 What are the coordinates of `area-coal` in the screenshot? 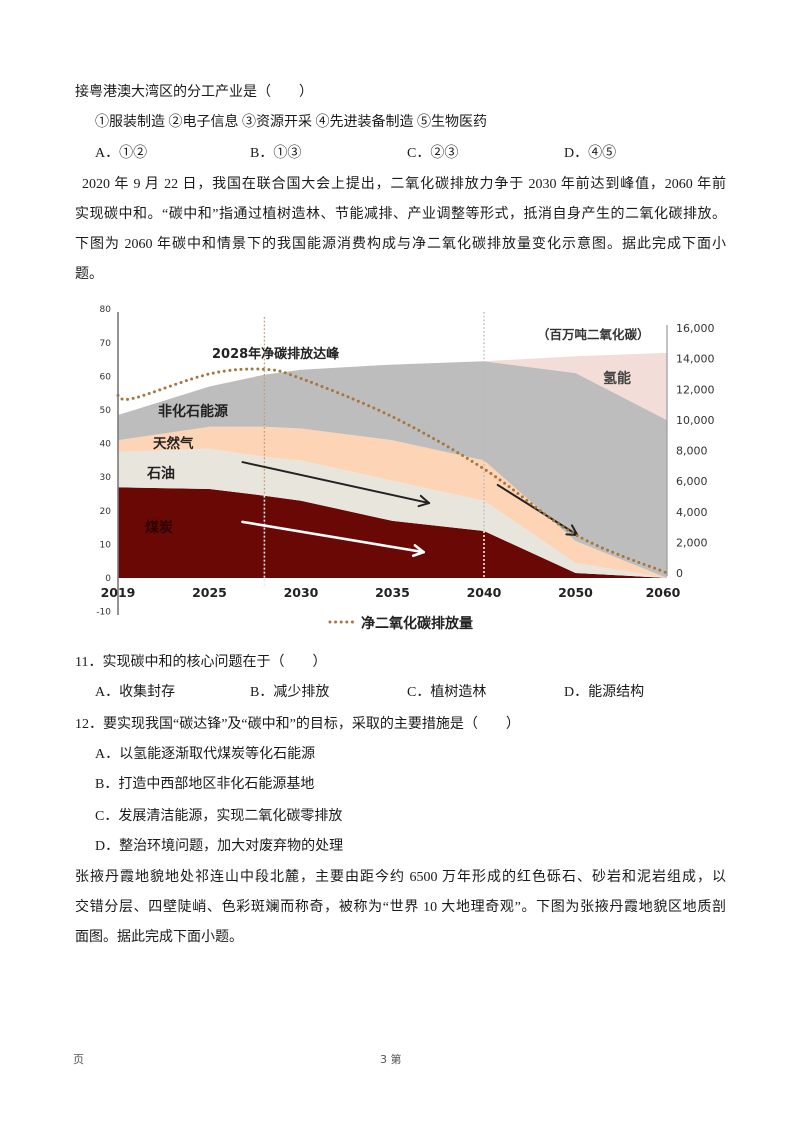 It's located at (392, 532).